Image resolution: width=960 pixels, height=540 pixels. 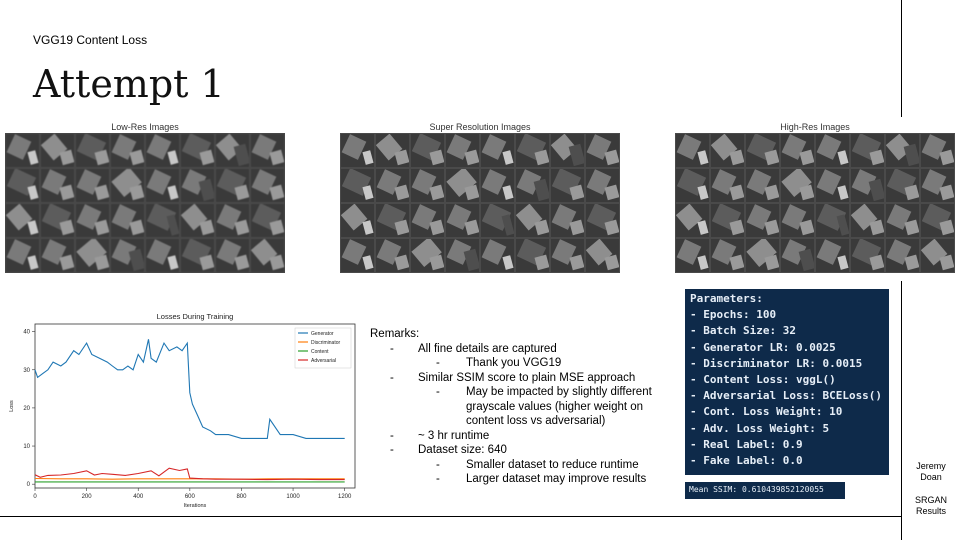 What do you see at coordinates (766, 412) in the screenshot?
I see `parameter-item: - Cont. Loss Weight: 10` at bounding box center [766, 412].